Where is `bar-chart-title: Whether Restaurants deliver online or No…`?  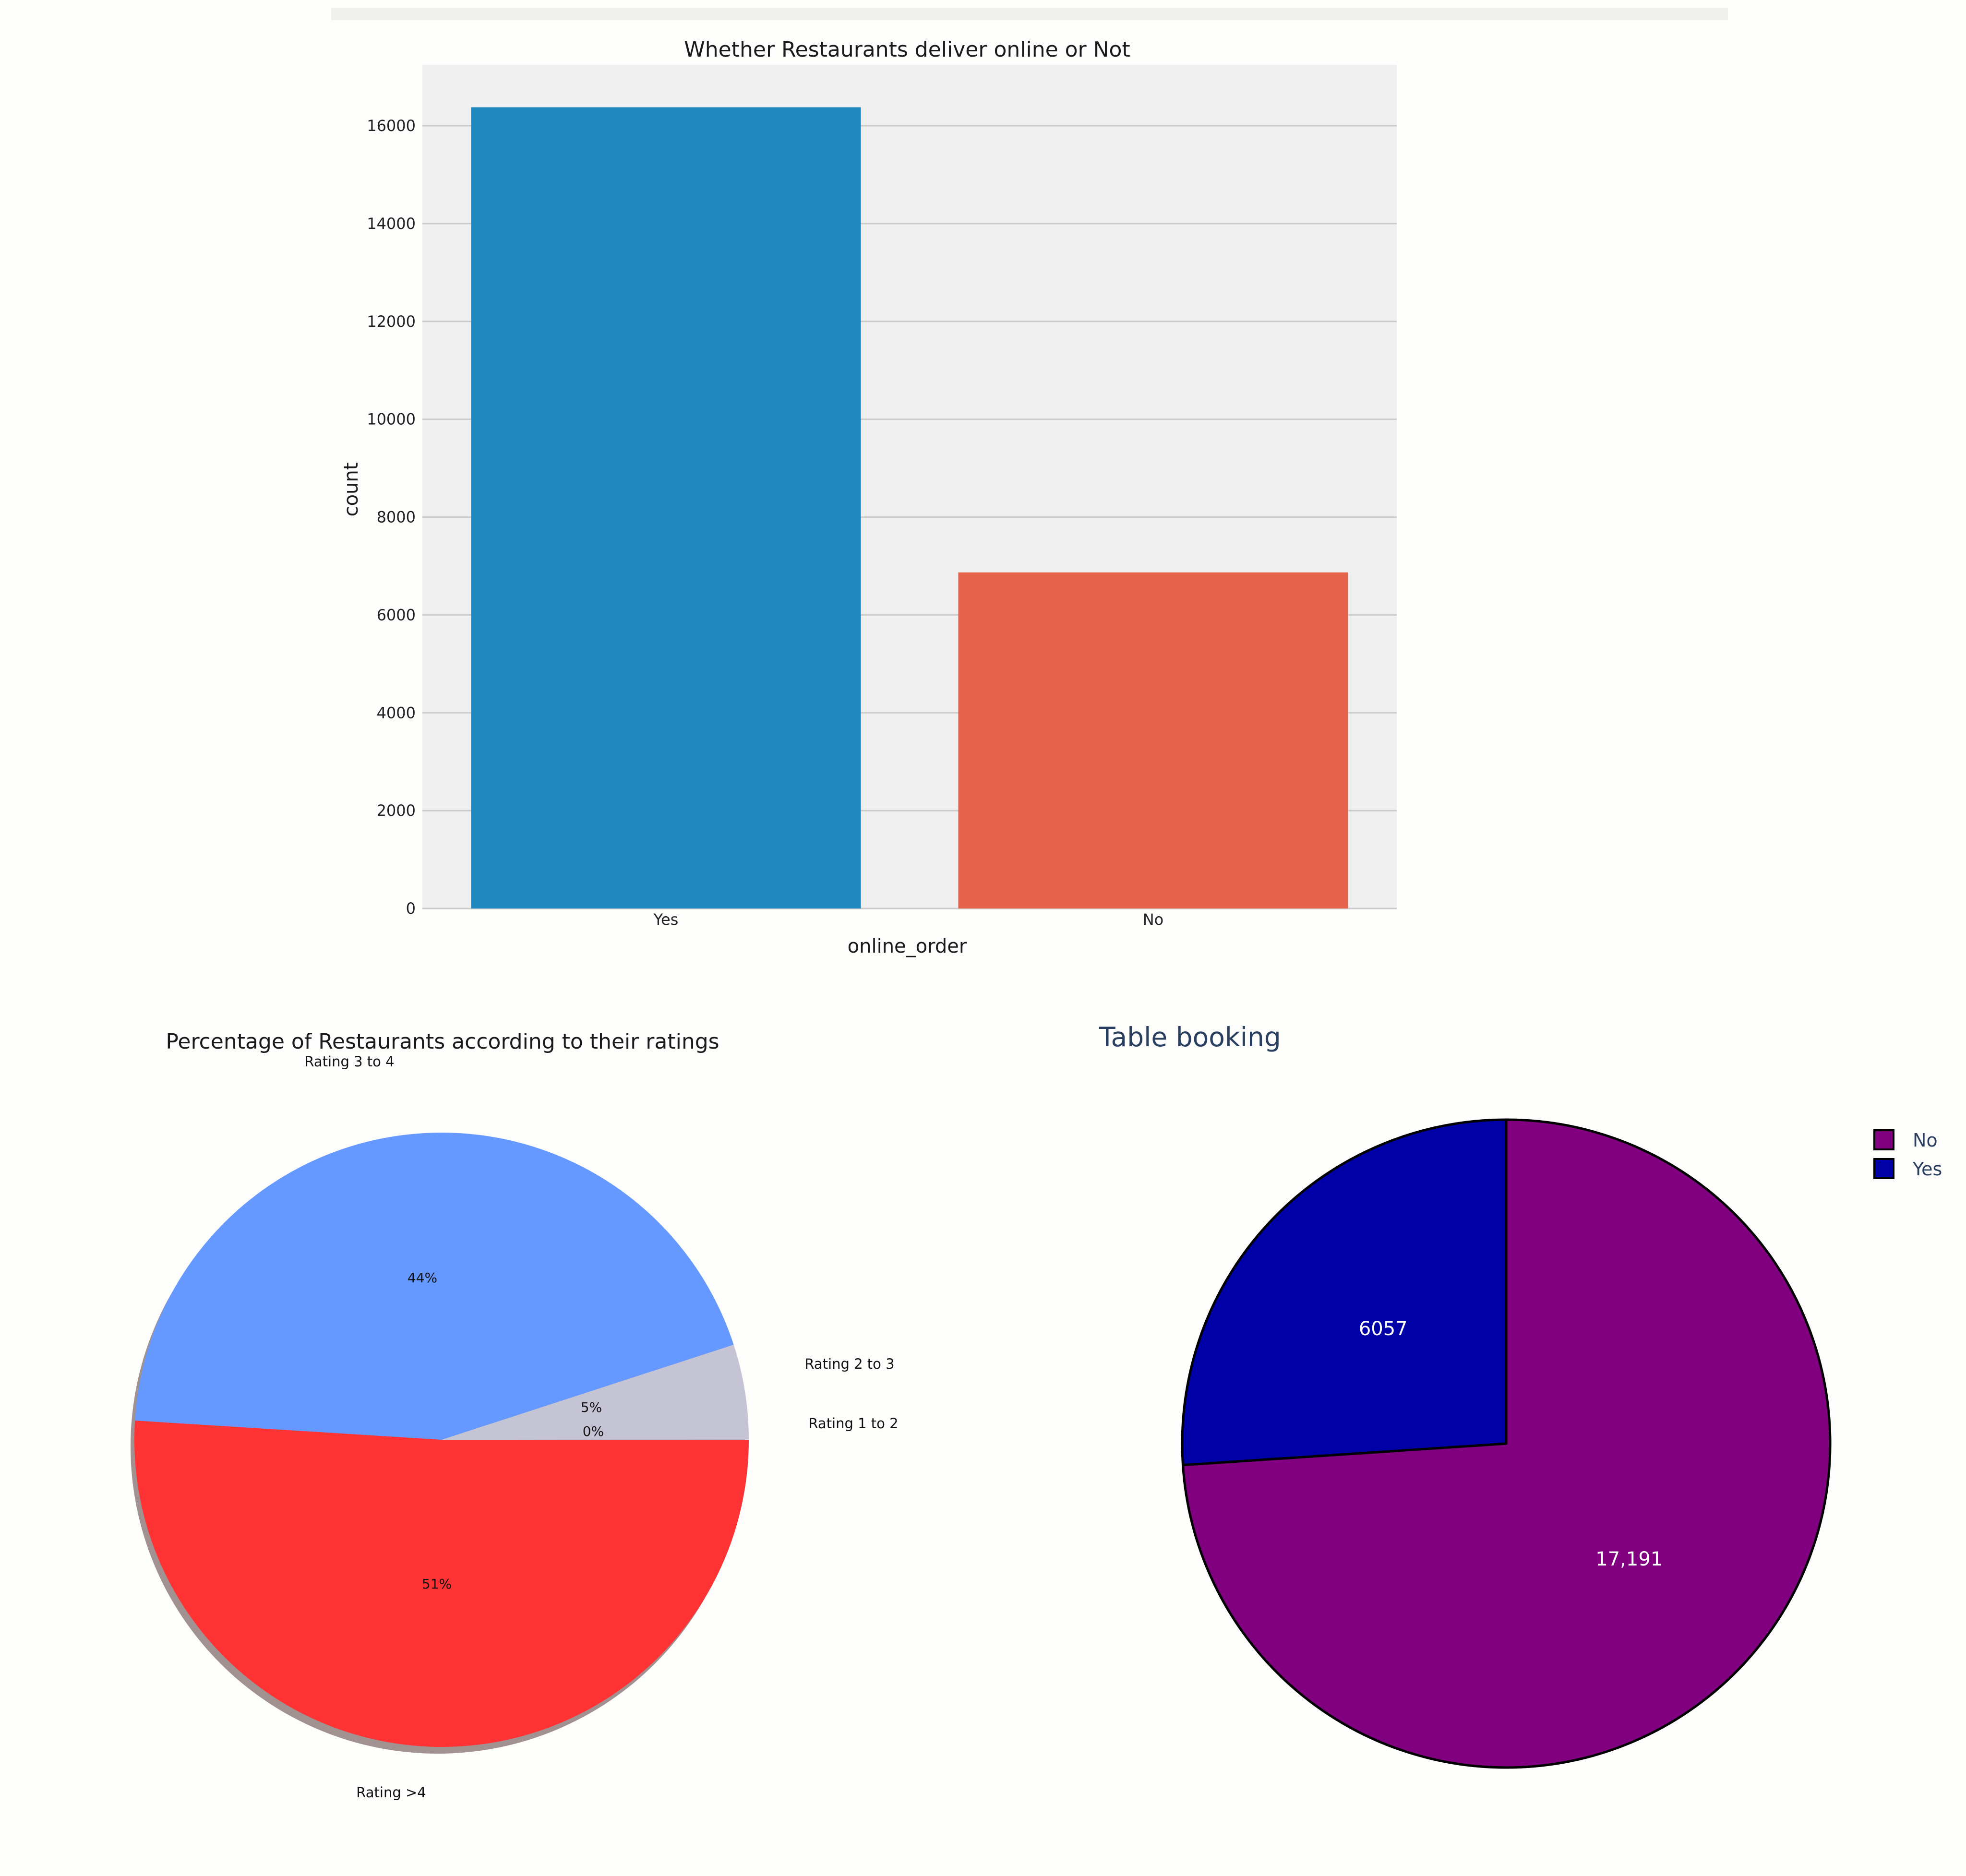 bar-chart-title: Whether Restaurants deliver online or No… is located at coordinates (907, 49).